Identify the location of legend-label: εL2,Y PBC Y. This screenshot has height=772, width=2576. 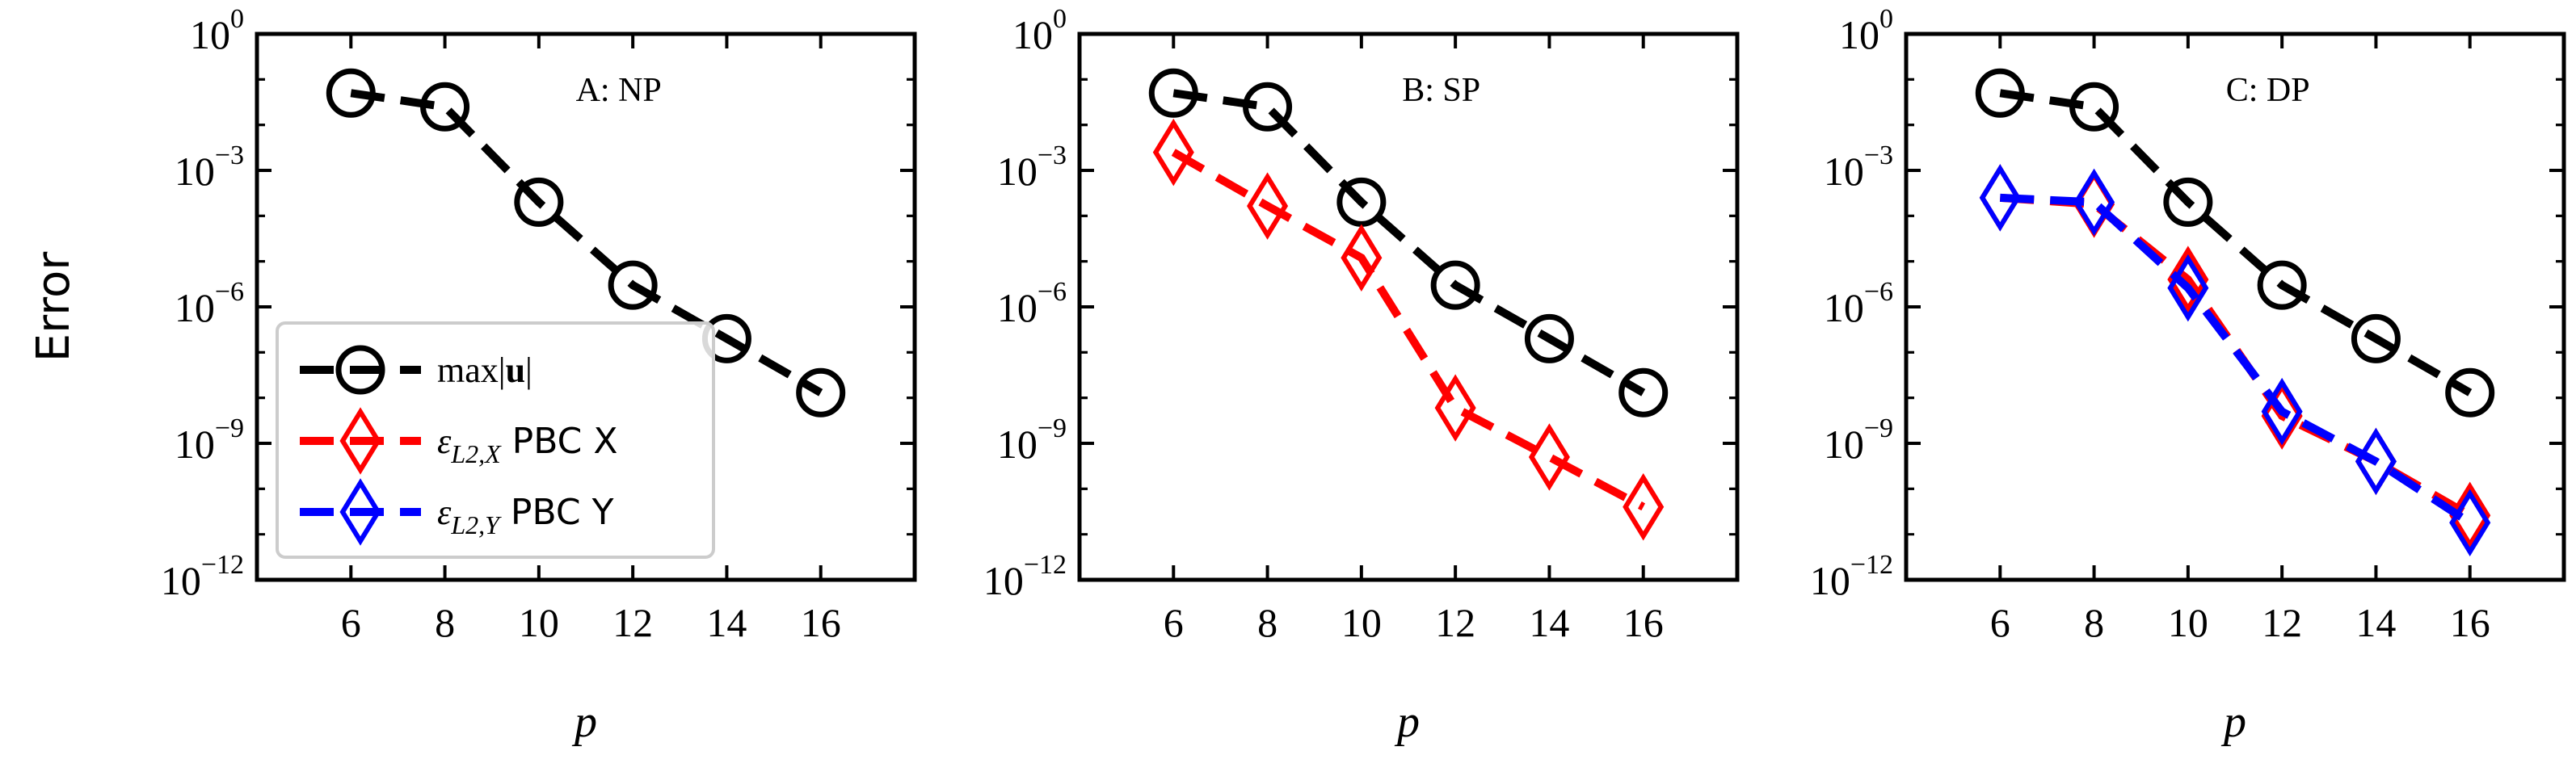
(525, 515).